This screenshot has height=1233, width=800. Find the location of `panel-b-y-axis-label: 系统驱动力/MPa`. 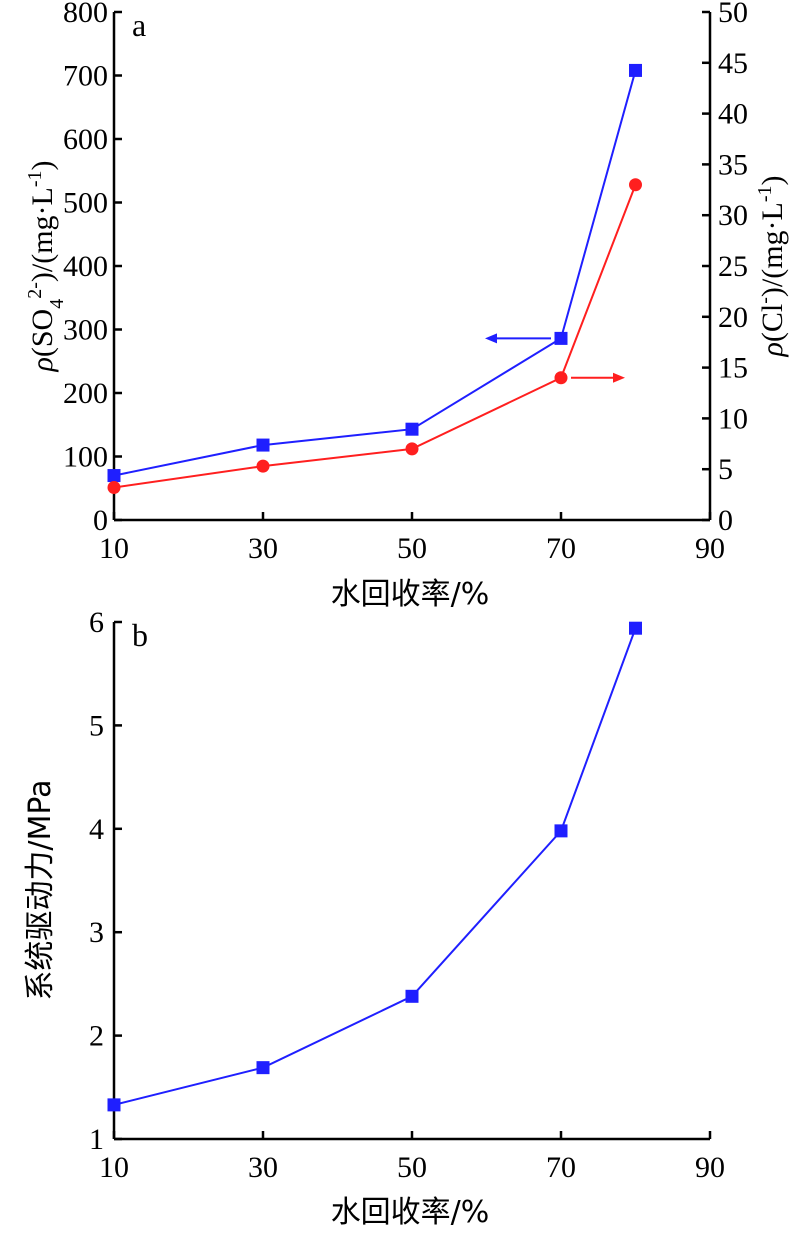

panel-b-y-axis-label: 系统驱动力/MPa is located at coordinates (40, 889).